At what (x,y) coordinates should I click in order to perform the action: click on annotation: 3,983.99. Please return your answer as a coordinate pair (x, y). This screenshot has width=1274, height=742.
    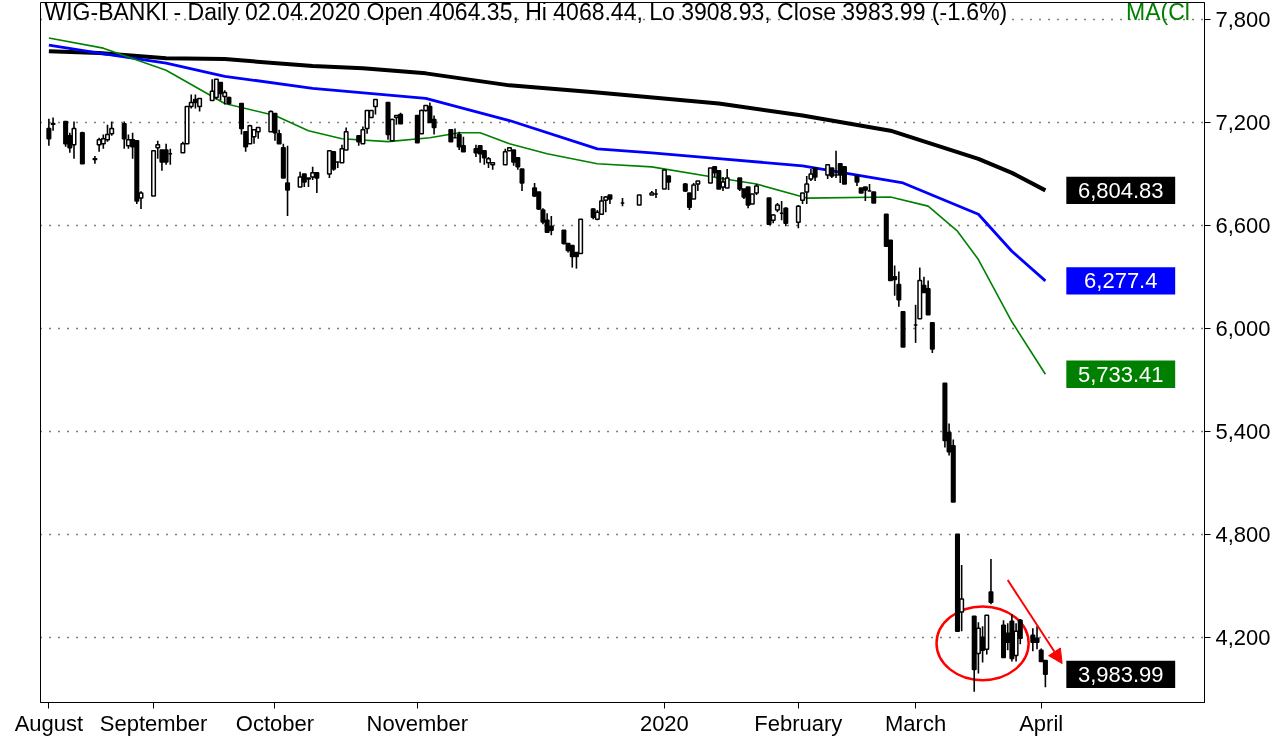
    Looking at the image, I should click on (1120, 674).